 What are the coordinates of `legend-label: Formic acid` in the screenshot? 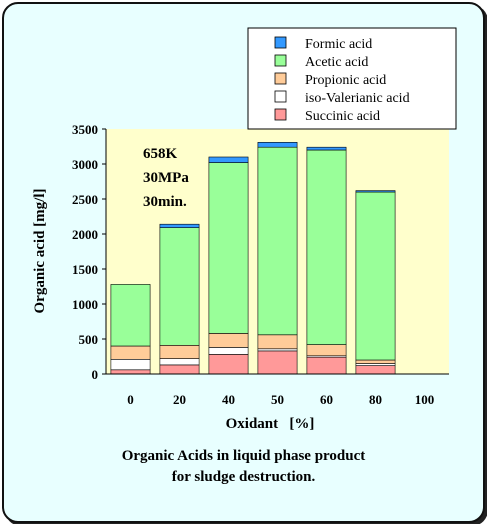 It's located at (338, 44).